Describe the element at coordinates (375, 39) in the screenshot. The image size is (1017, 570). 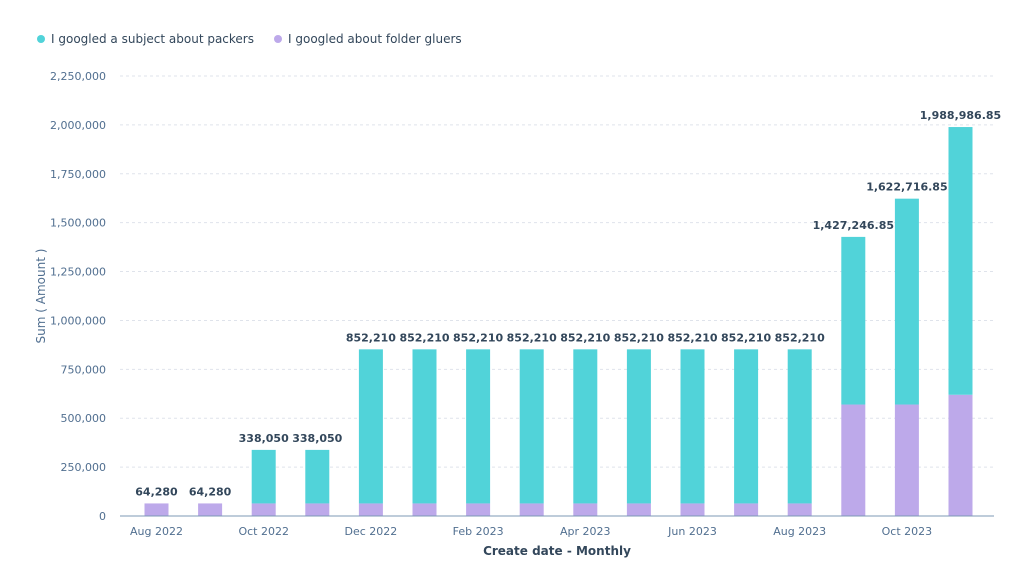
I see `legend-label-folder-gluers: I googled about folder gluers` at that location.